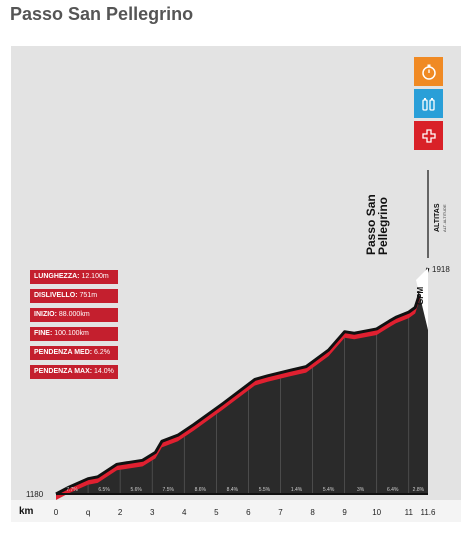 The width and height of the screenshot is (475, 535). I want to click on info-dislivello-label: DISLIVELLO:, so click(56, 295).